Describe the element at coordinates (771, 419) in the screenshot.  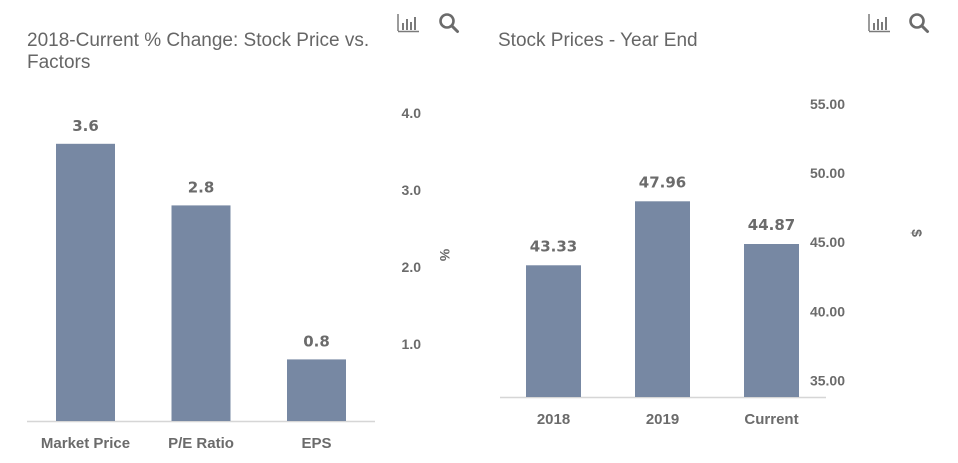
I see `x-tick-label: Current` at that location.